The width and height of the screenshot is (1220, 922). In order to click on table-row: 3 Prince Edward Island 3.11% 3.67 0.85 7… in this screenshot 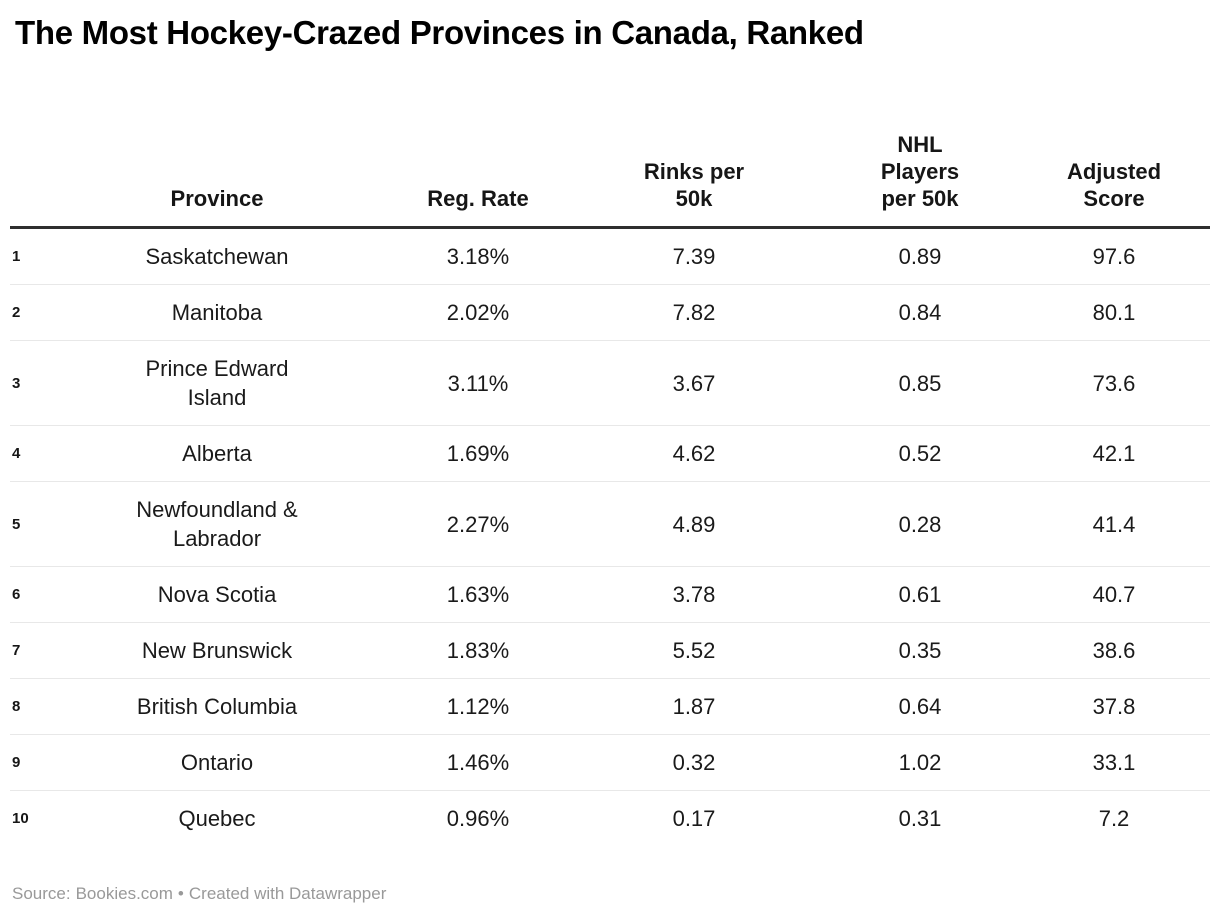, I will do `click(610, 383)`.